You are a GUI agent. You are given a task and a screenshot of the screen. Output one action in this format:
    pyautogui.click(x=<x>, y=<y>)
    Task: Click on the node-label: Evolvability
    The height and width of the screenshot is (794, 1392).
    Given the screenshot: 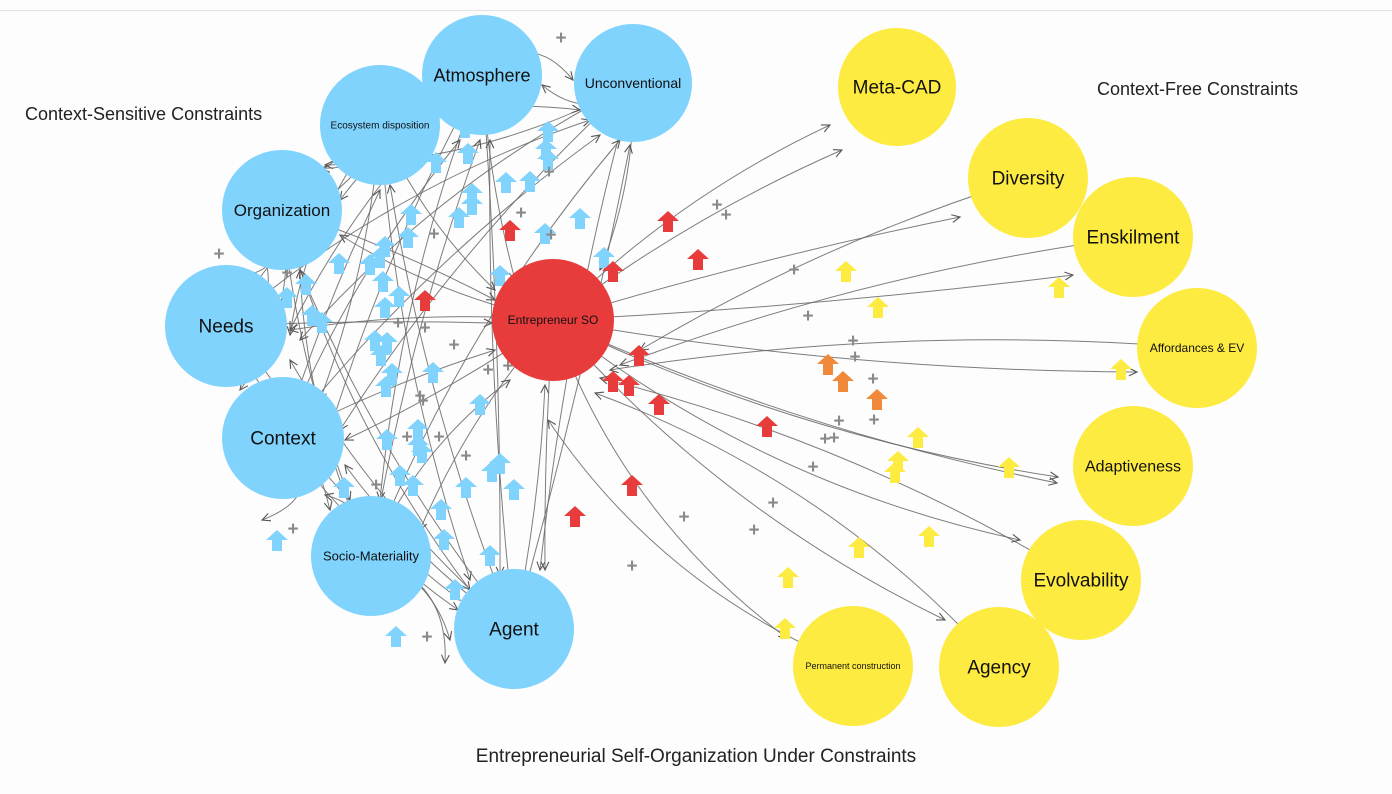 What is the action you would take?
    pyautogui.click(x=1081, y=581)
    